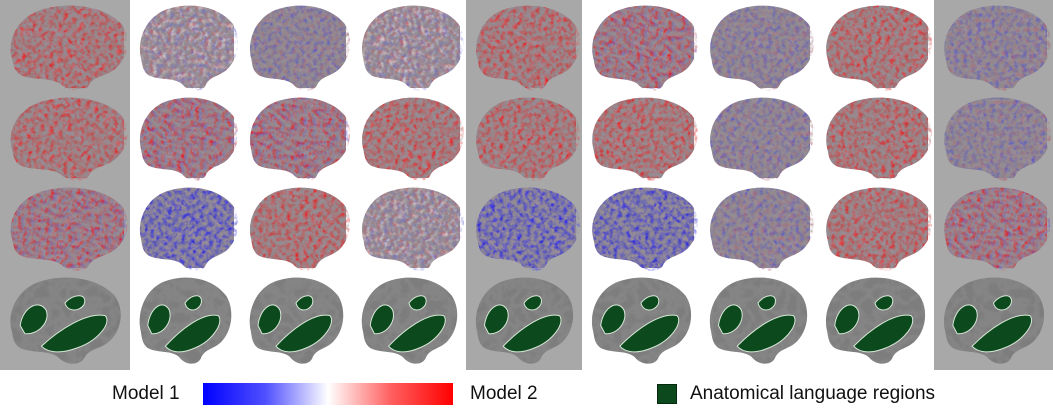  I want to click on language-region-swatch, so click(667, 394).